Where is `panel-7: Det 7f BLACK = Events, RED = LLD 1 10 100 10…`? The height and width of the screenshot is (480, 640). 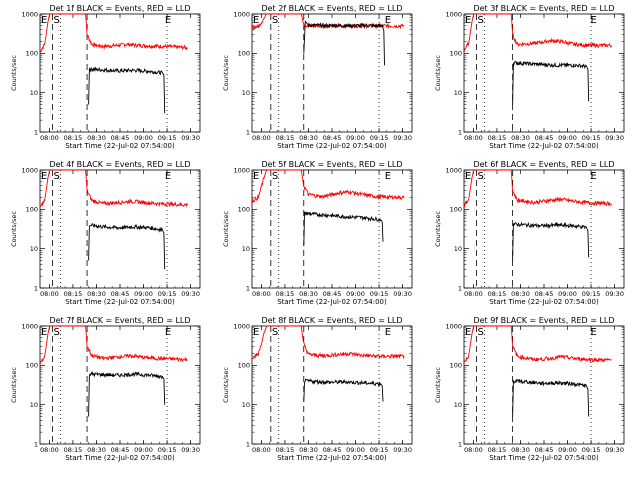
panel-7: Det 7f BLACK = Events, RED = LLD 1 10 100 10… is located at coordinates (105, 389).